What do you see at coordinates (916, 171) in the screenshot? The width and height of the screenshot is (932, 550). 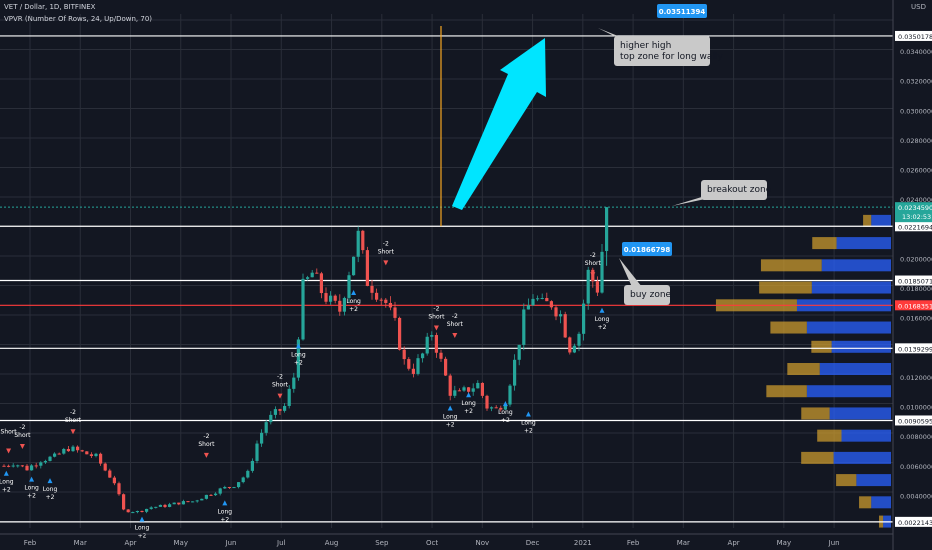 I see `y-tick-label: 0.02600000` at bounding box center [916, 171].